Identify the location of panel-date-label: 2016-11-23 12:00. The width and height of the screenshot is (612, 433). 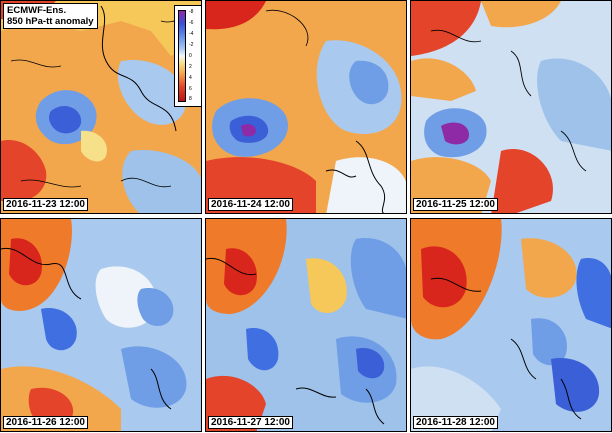
(45, 204).